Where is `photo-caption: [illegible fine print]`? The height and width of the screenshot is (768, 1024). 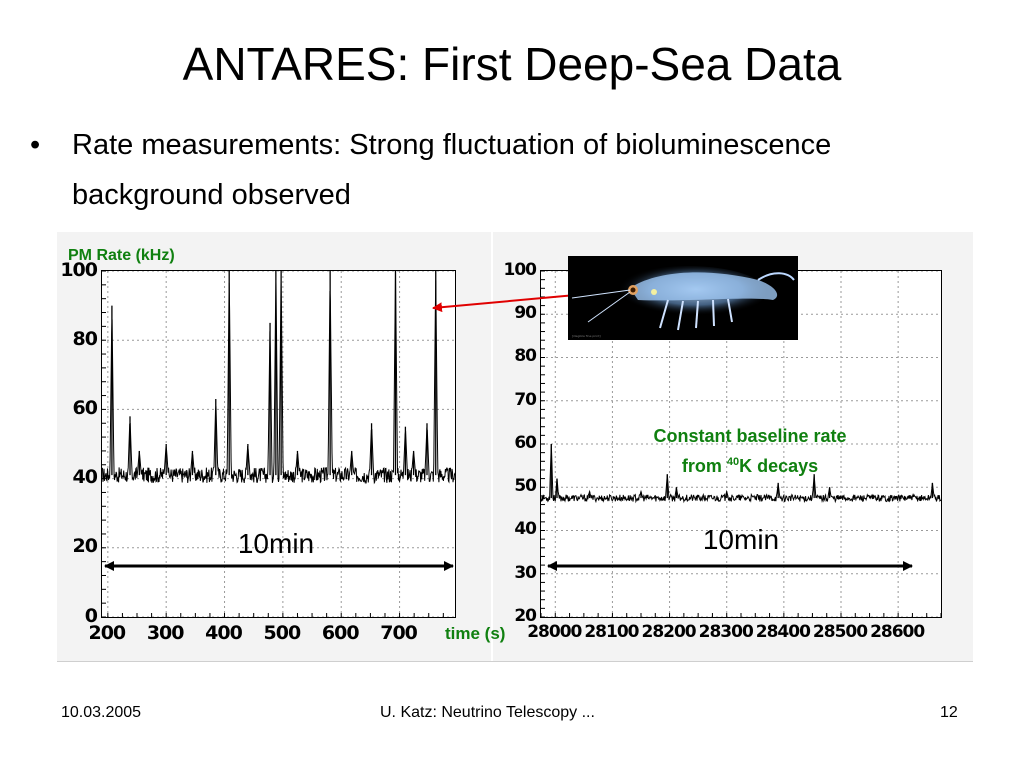
photo-caption: [illegible fine print] is located at coordinates (586, 336).